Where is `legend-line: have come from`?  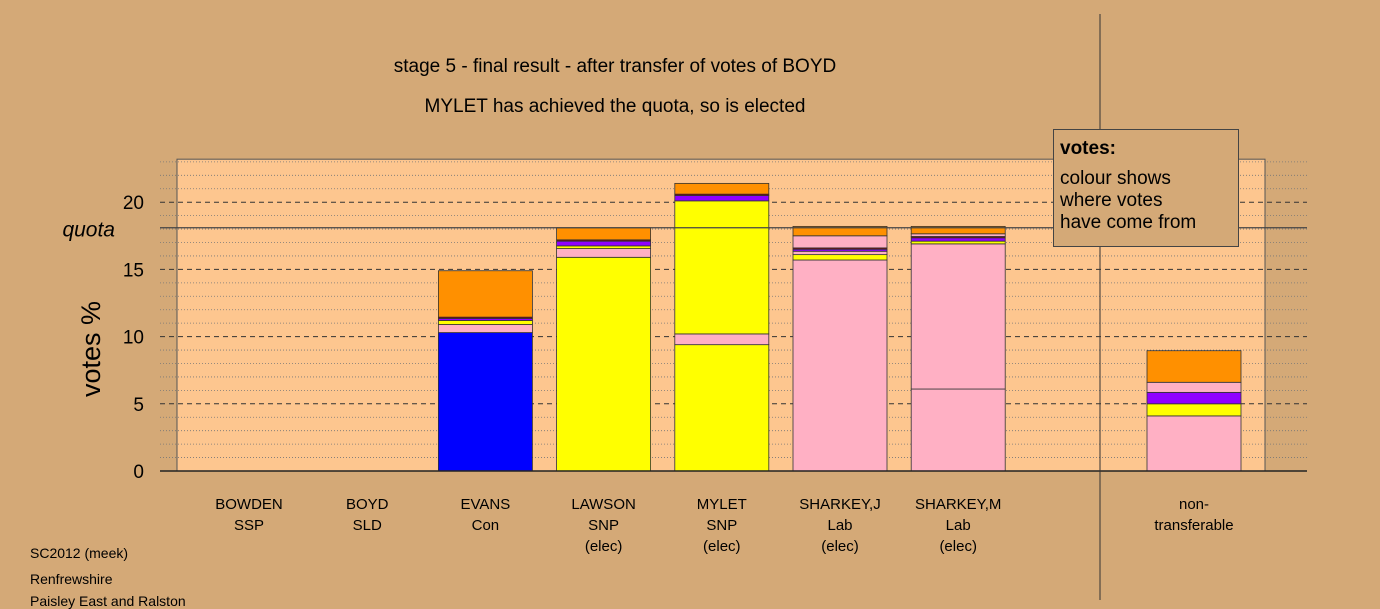 legend-line: have come from is located at coordinates (1128, 222).